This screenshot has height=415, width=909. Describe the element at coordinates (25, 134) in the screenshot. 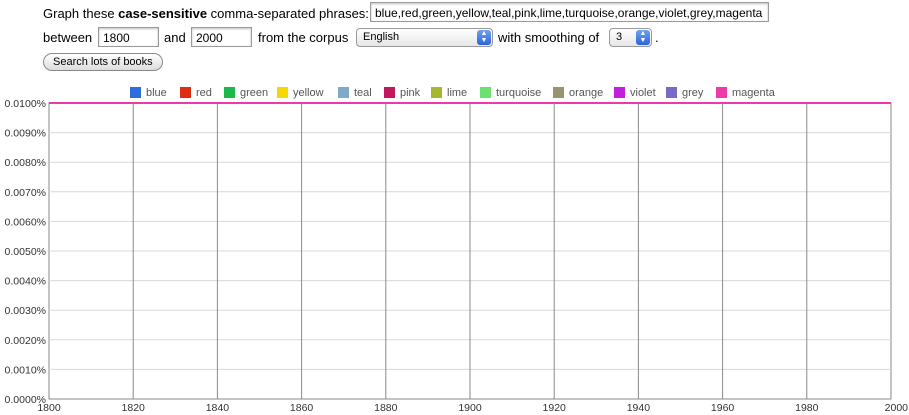

I see `y-tick-label: 0.0090%` at that location.